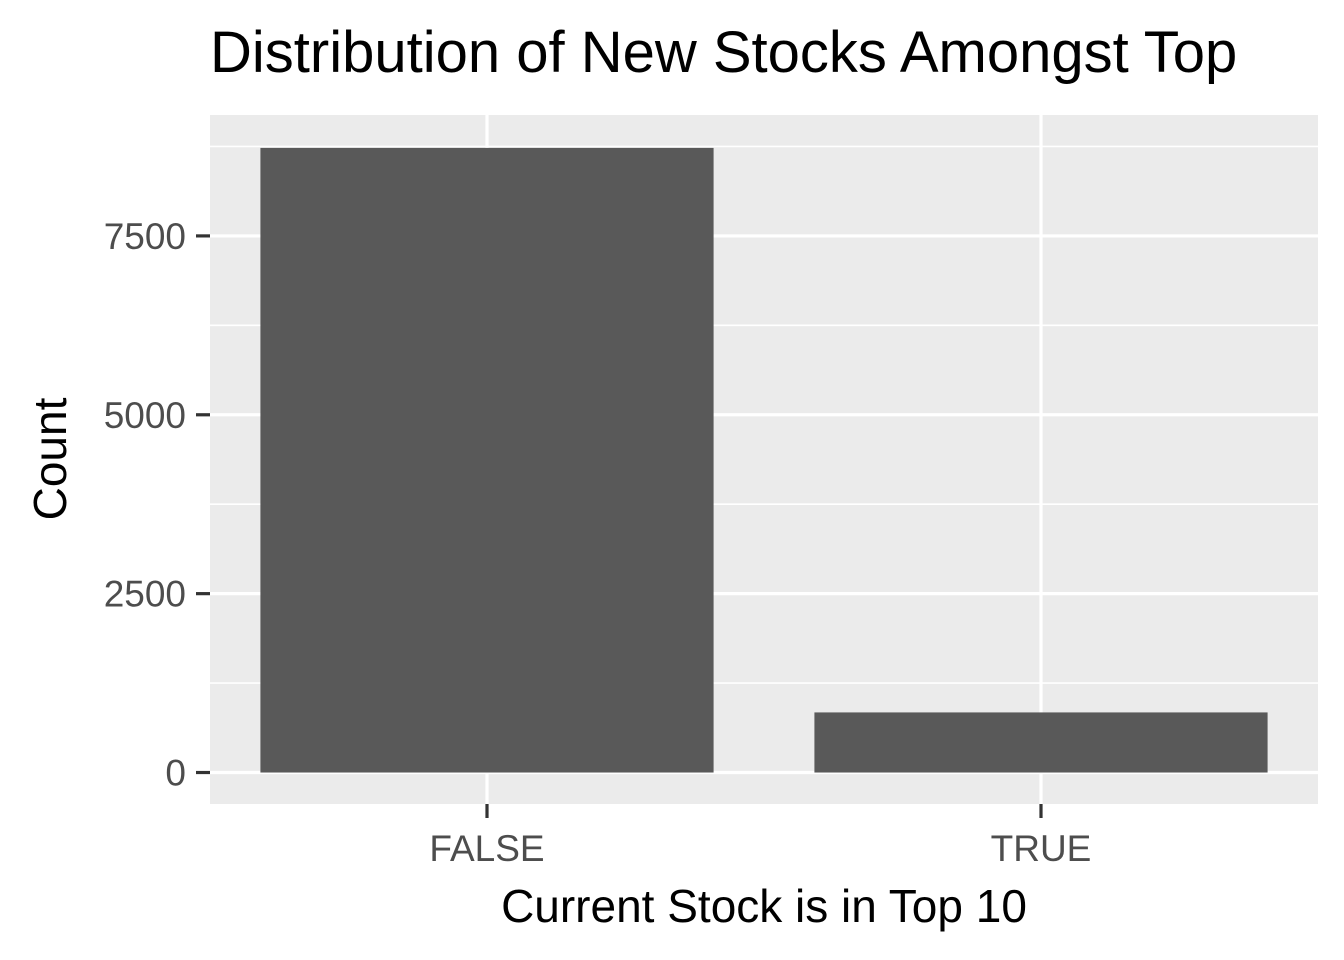 The height and width of the screenshot is (960, 1344). Describe the element at coordinates (145, 415) in the screenshot. I see `y-tick-label: 5000` at that location.